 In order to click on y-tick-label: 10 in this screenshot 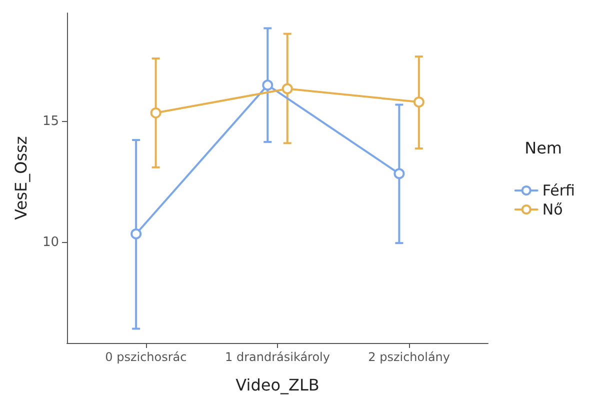, I will do `click(50, 242)`.